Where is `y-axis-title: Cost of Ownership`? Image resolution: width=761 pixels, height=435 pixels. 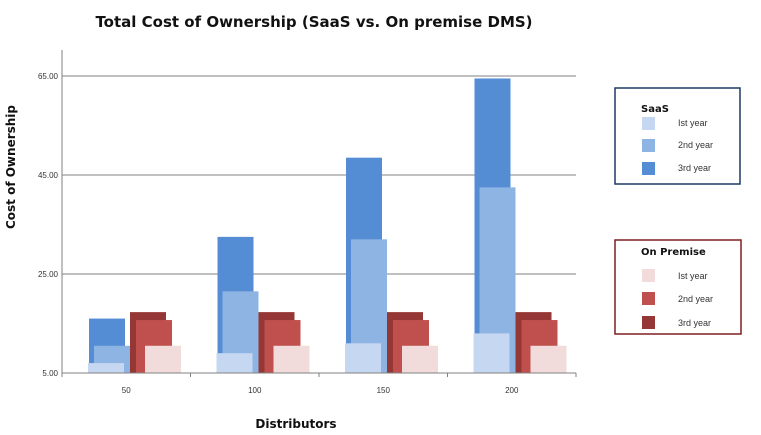
y-axis-title: Cost of Ownership is located at coordinates (11, 167).